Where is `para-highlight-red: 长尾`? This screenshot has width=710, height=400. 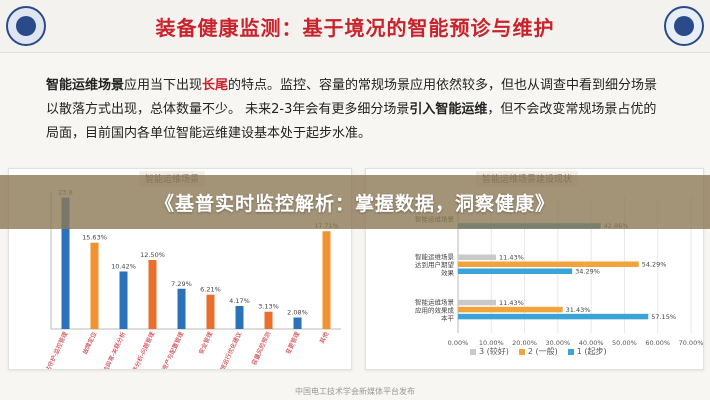 para-highlight-red: 长尾 is located at coordinates (215, 85).